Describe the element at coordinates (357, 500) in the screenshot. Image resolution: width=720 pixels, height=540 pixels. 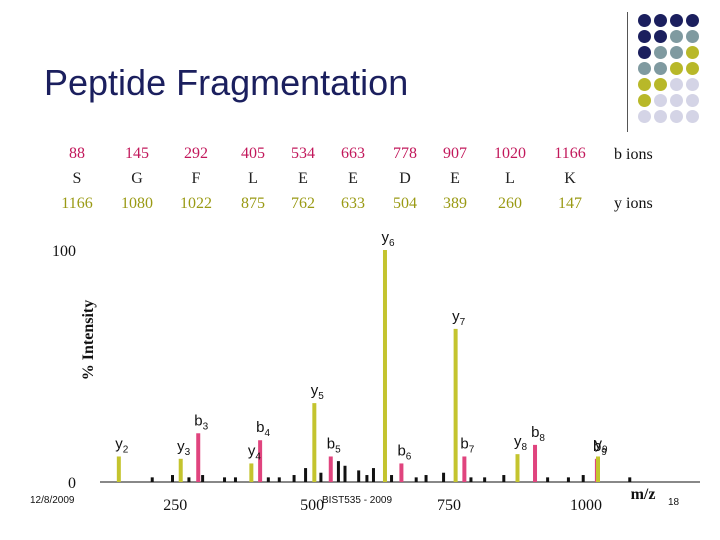
I see `slide-course-label: BIST535 - 2009` at that location.